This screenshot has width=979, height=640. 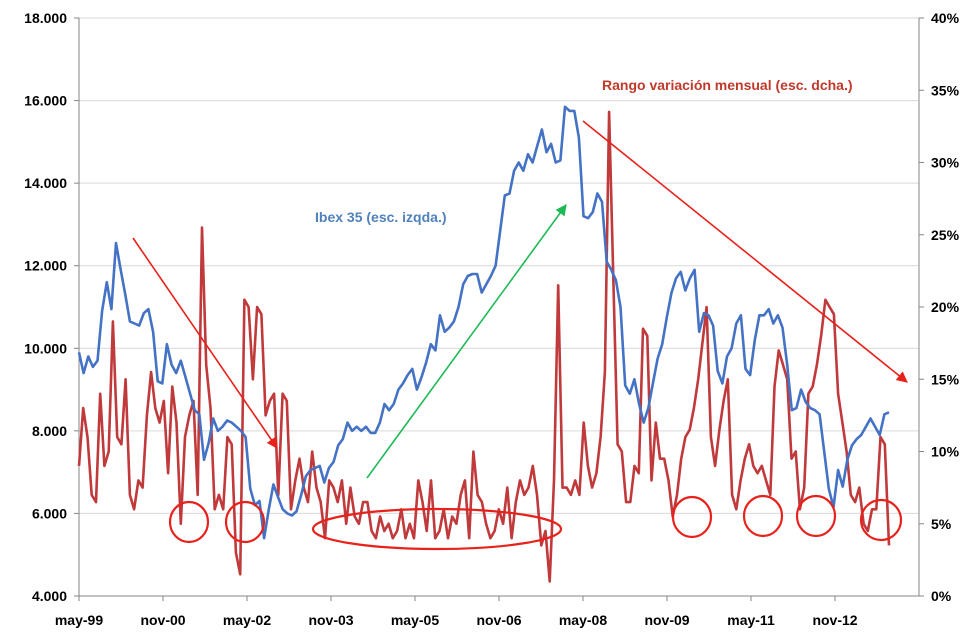 I want to click on left-tick-label: 12.000, so click(x=45, y=266).